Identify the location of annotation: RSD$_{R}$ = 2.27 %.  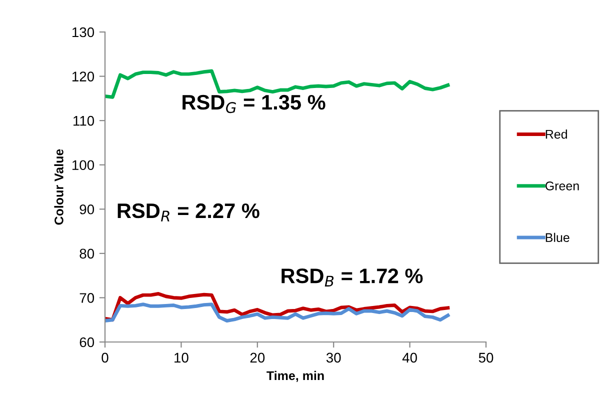
(189, 212).